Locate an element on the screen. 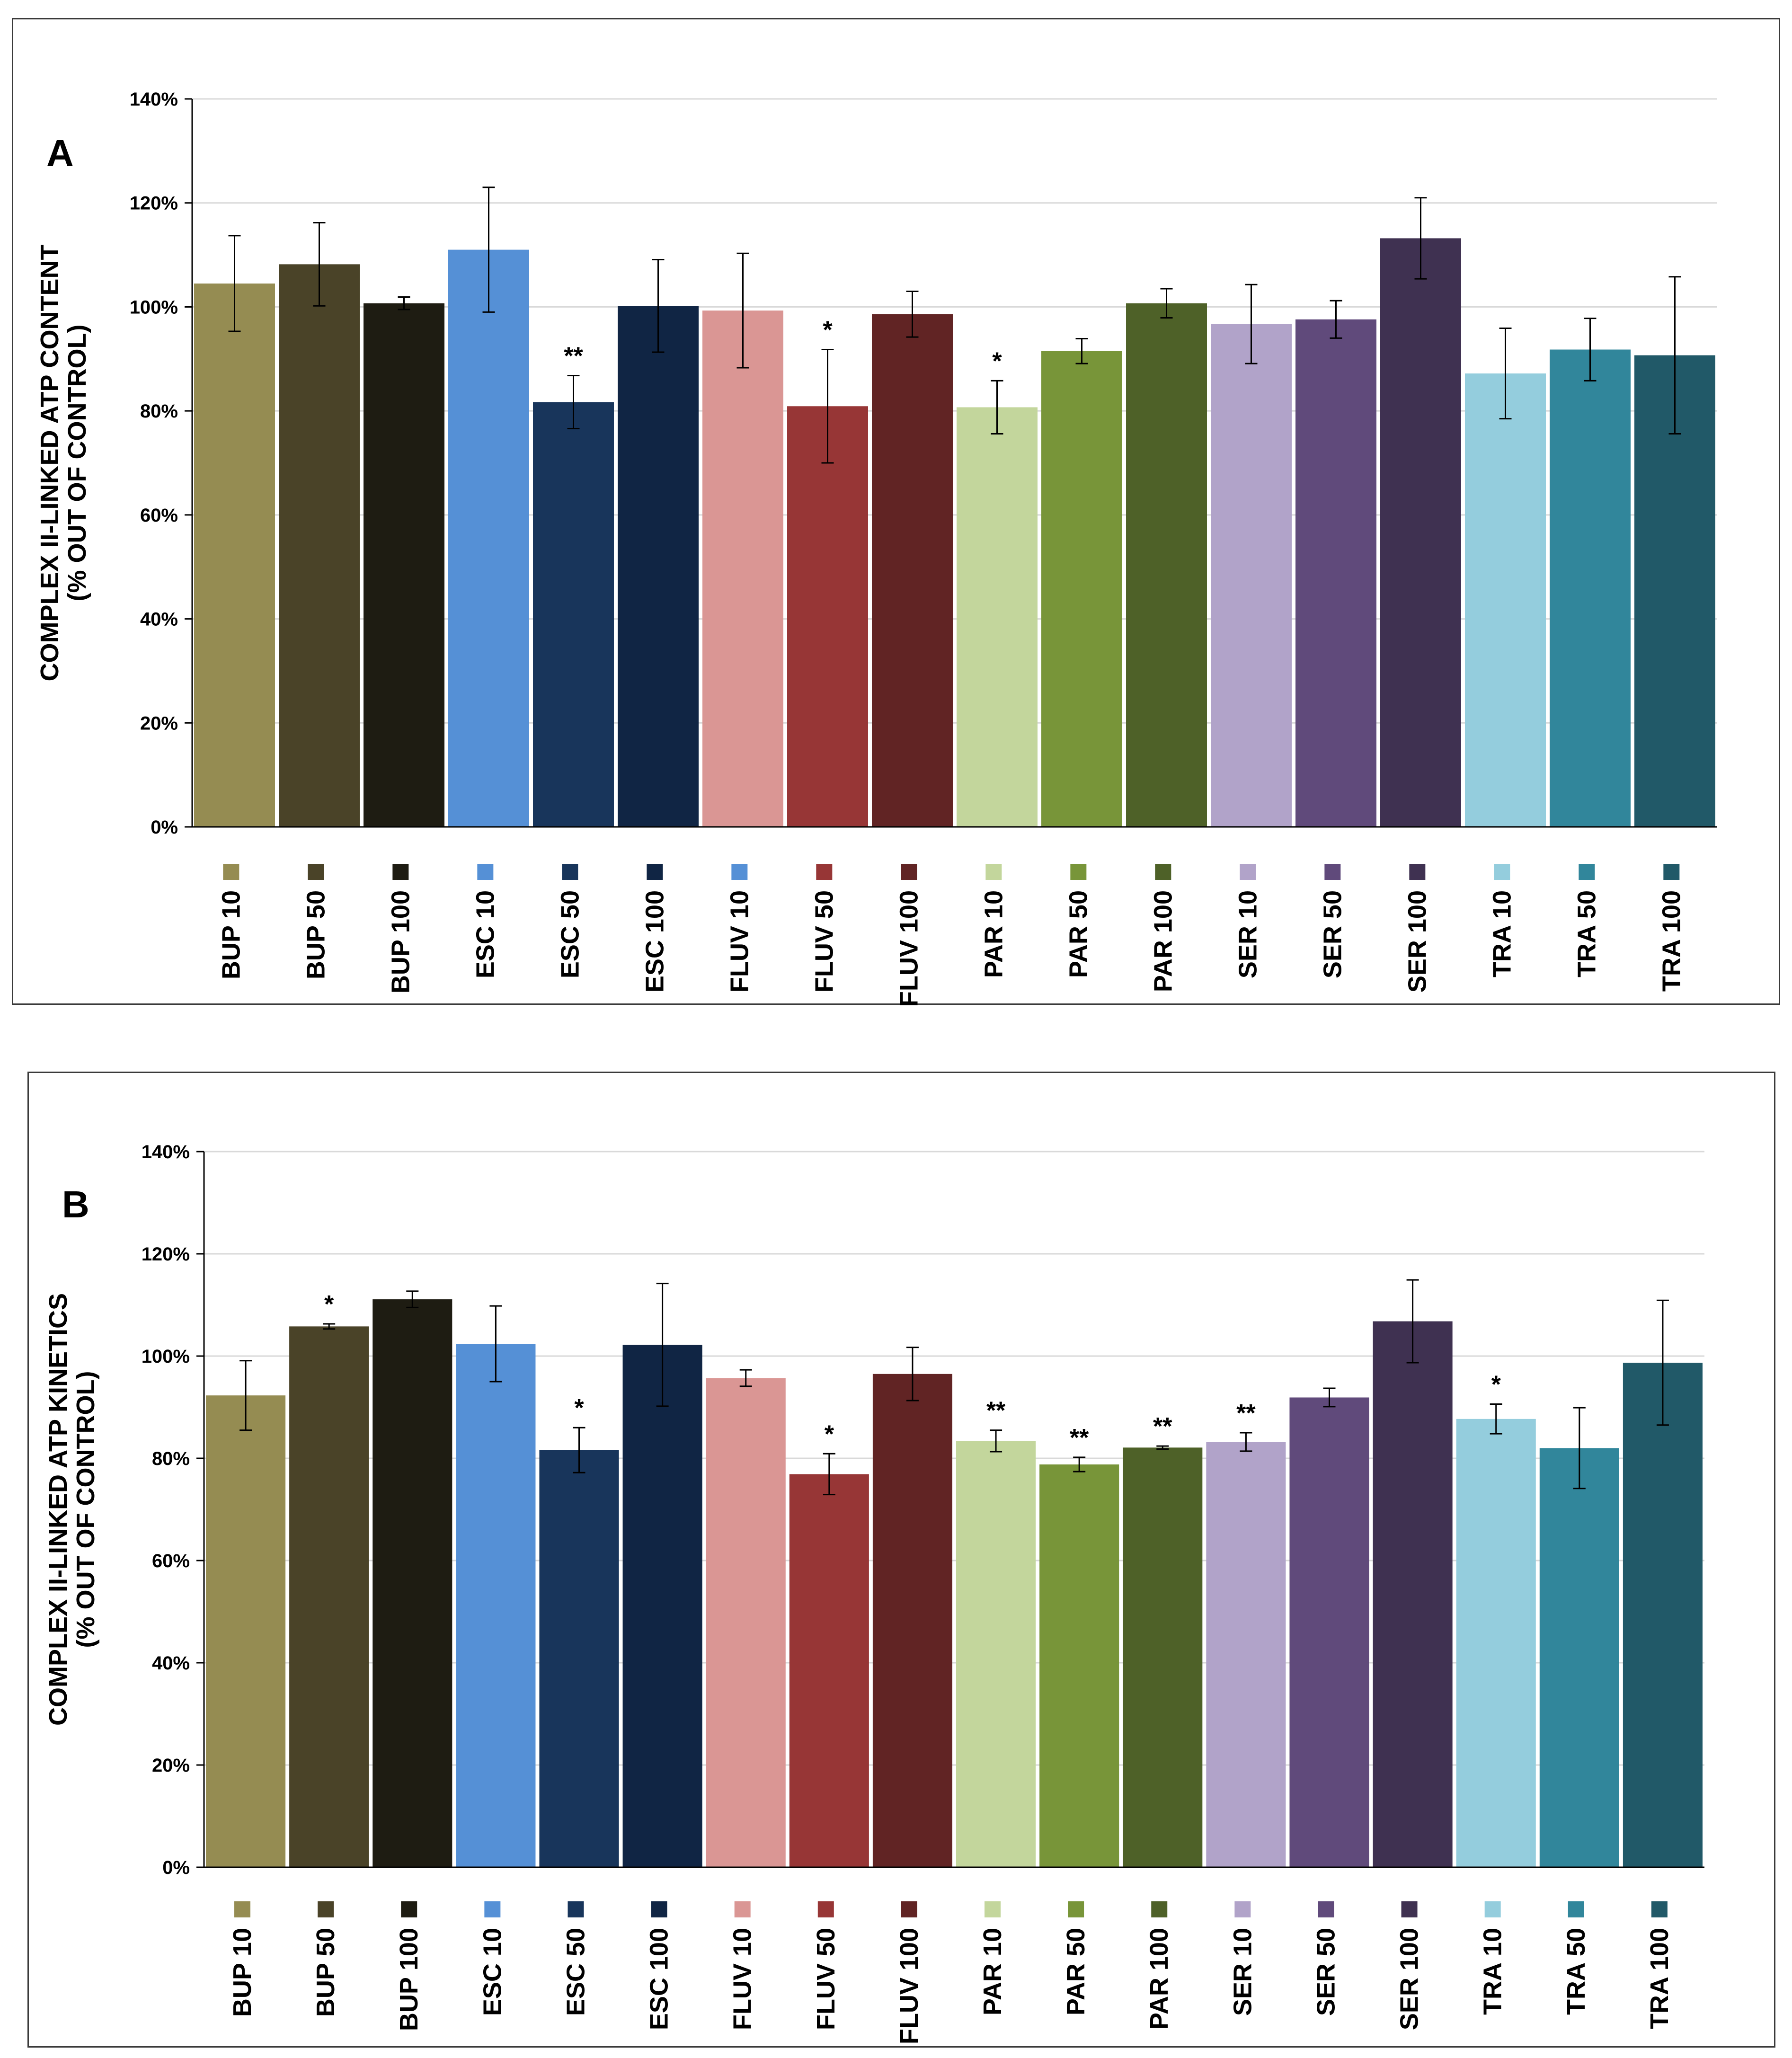 The image size is (1792, 2058). y-tick-label: 100% is located at coordinates (166, 1356).